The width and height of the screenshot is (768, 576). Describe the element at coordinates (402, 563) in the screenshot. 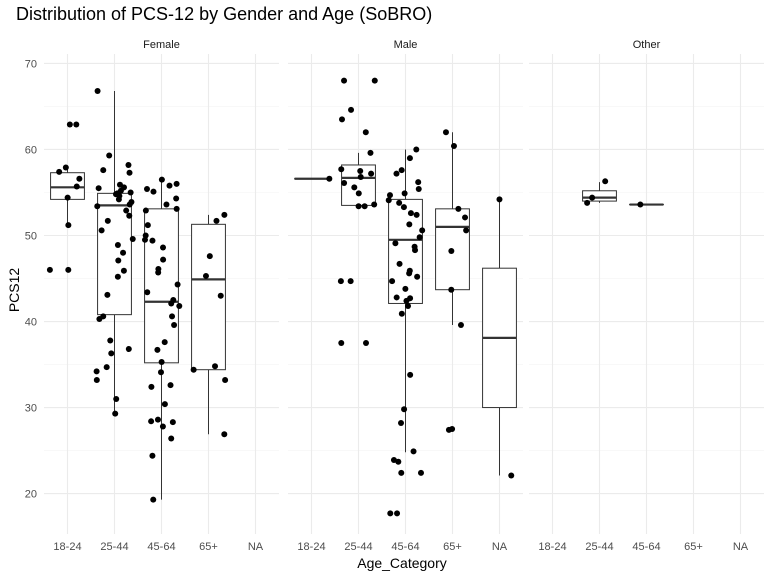

I see `x-axis-title: Age_Category` at that location.